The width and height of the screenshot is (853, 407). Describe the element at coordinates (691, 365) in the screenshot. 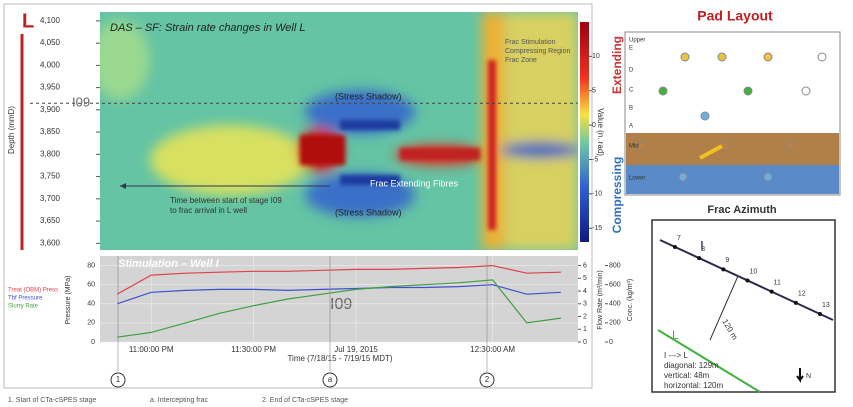

I see `diagonal: diagonal: 129m` at that location.